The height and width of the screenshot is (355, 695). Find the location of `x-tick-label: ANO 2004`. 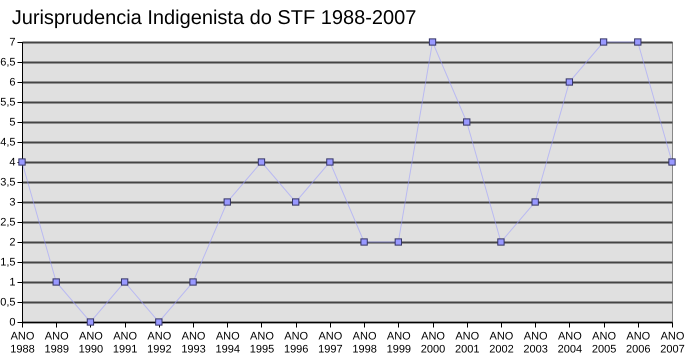

x-tick-label: ANO 2004 is located at coordinates (570, 342).